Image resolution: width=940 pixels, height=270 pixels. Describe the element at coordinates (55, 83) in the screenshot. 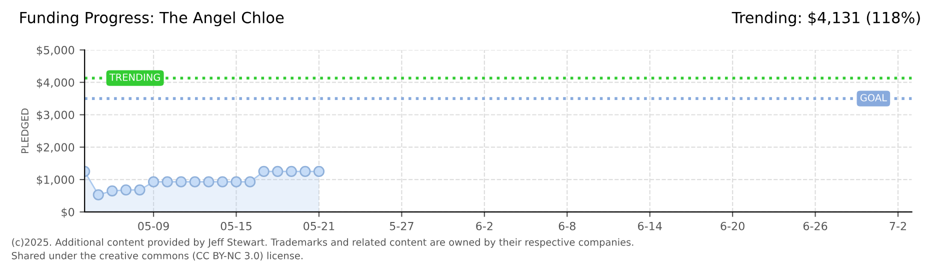

I see `y-tick-label: $4,000` at that location.